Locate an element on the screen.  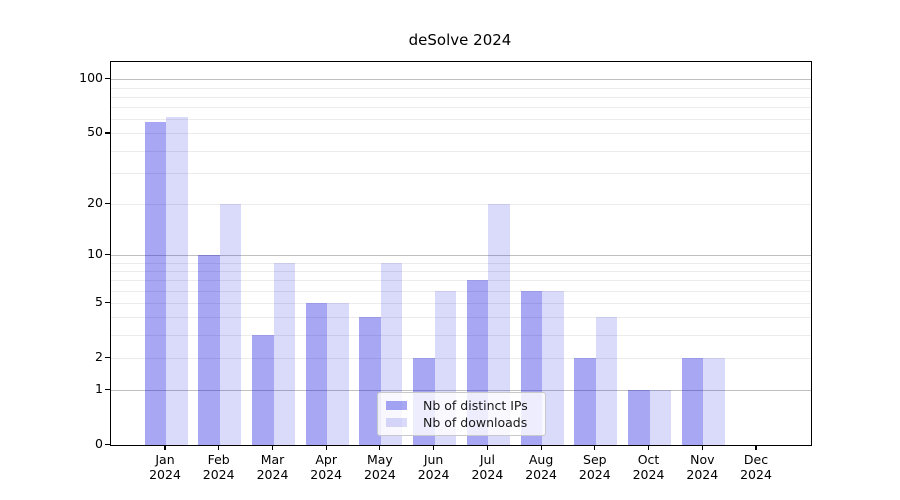
x-tick-month: Sep is located at coordinates (595, 459).